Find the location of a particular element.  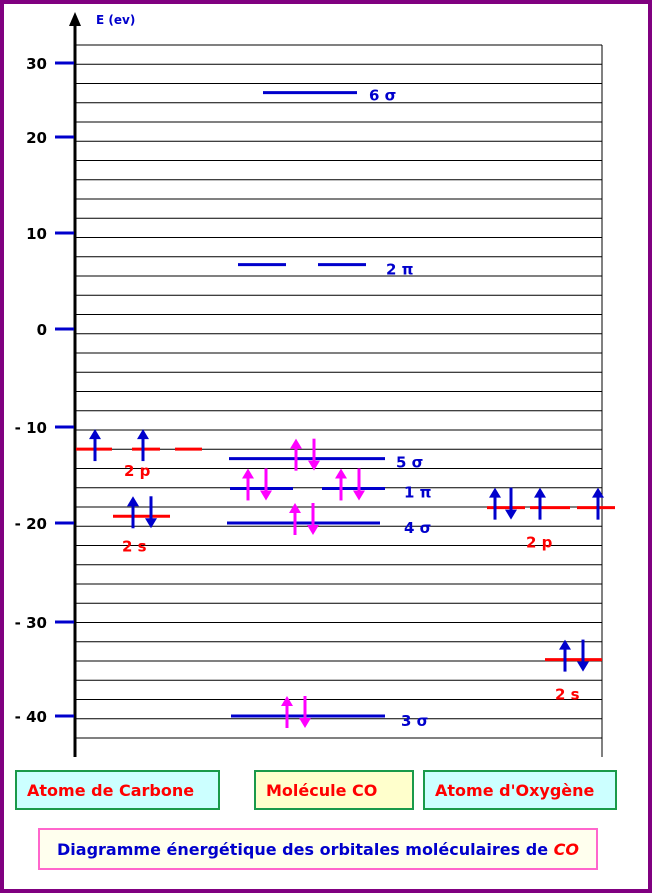

orbital-label: 4 σ is located at coordinates (417, 528).